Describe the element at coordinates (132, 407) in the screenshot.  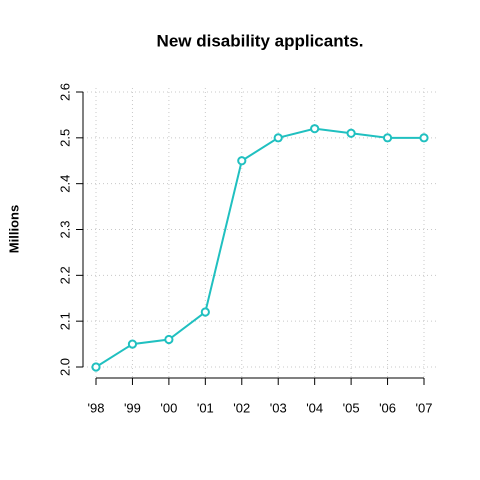
I see `x-tick-label: '99` at that location.